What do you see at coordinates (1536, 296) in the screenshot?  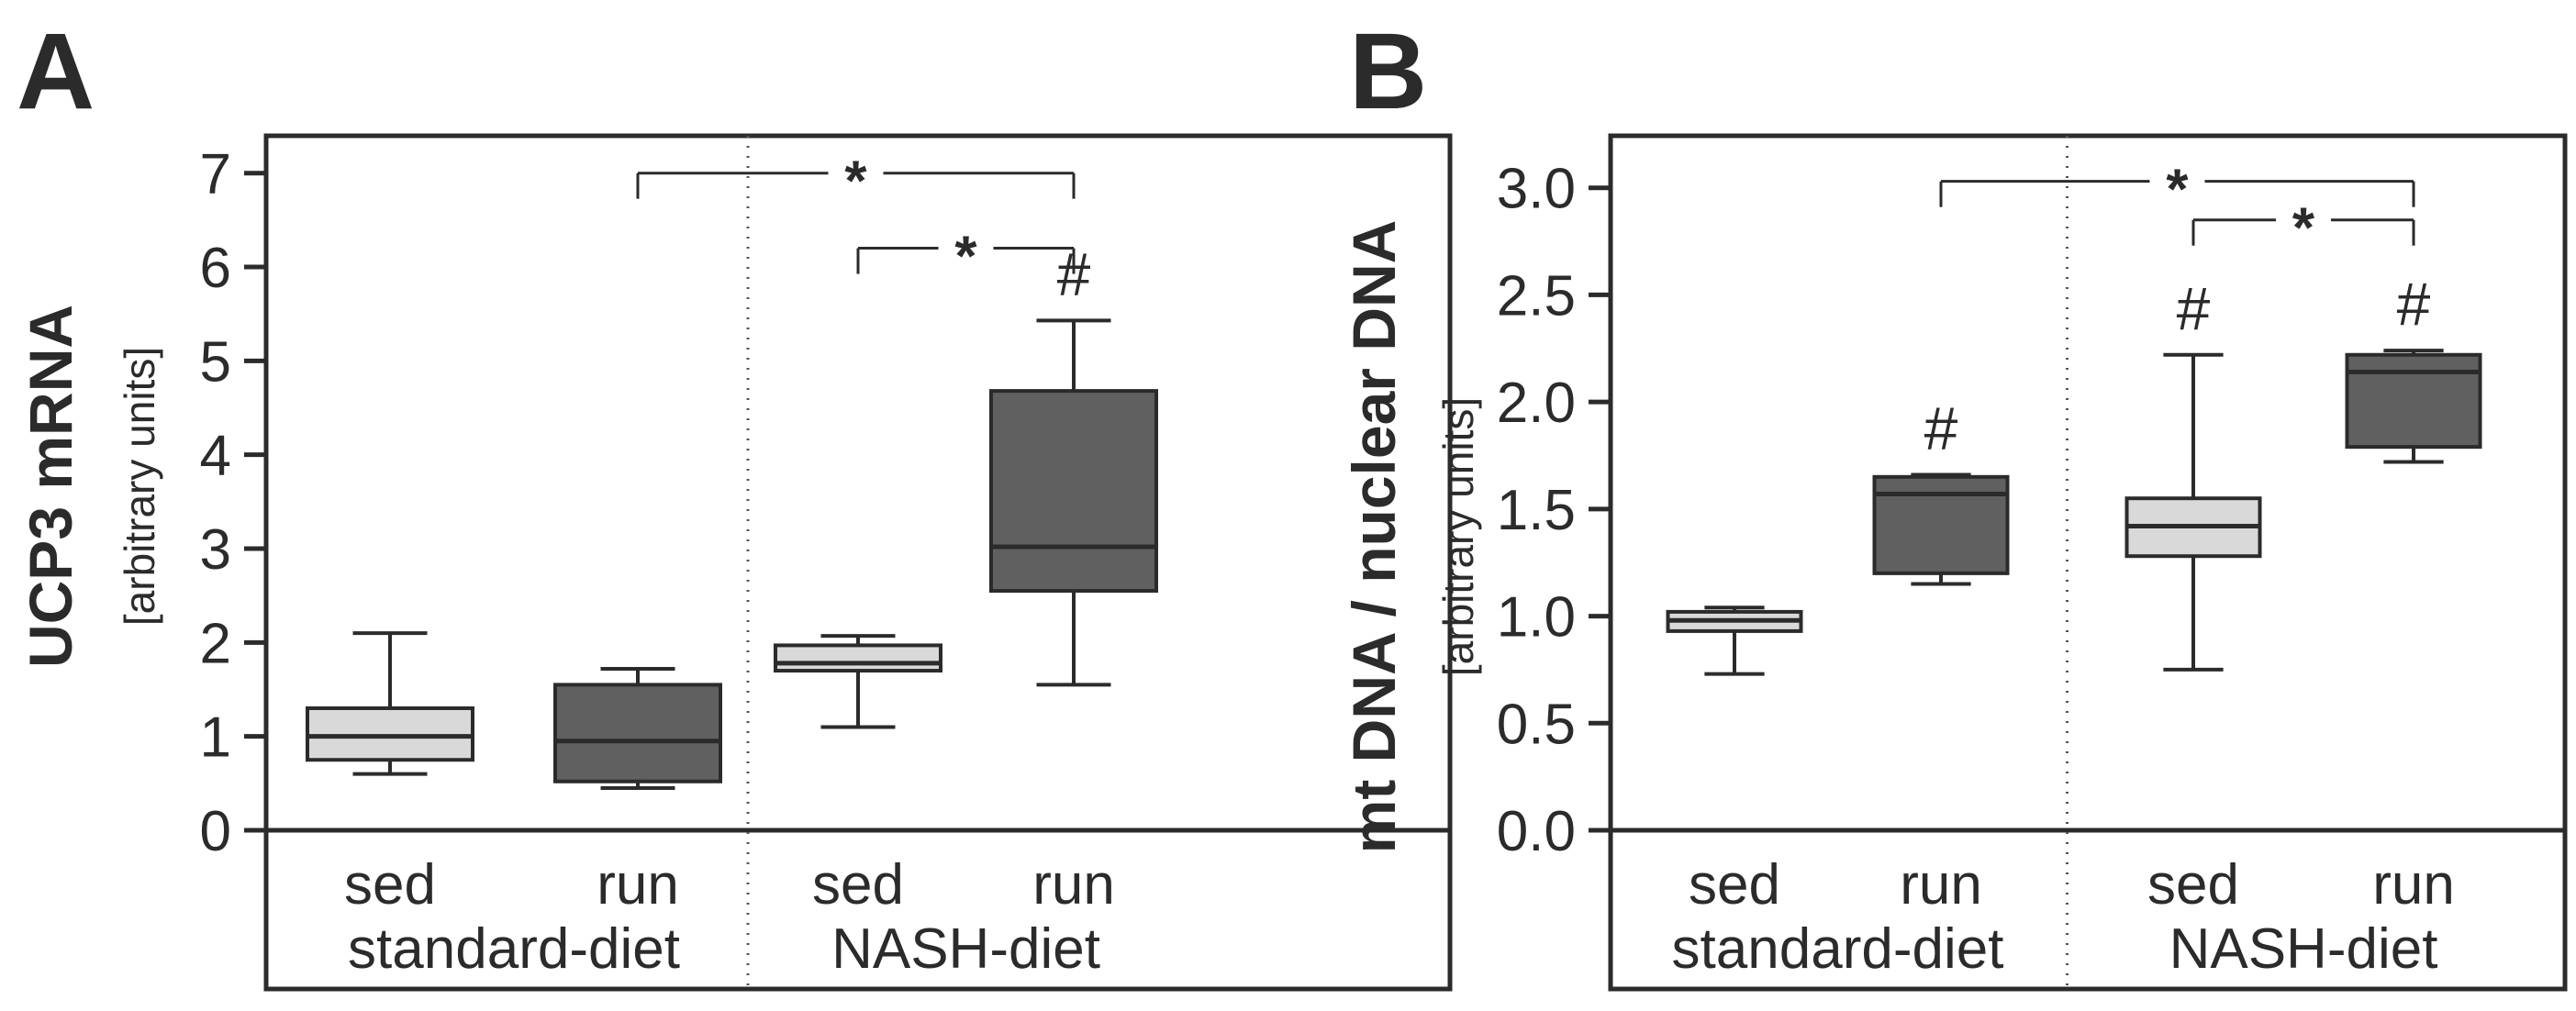 I see `y-tick-label: 2.5` at bounding box center [1536, 296].